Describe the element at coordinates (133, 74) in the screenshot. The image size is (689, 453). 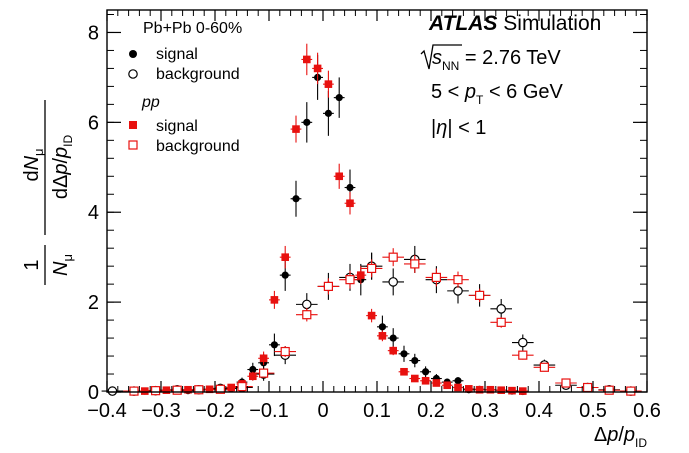
I see `legend-marker-pbpb-background` at that location.